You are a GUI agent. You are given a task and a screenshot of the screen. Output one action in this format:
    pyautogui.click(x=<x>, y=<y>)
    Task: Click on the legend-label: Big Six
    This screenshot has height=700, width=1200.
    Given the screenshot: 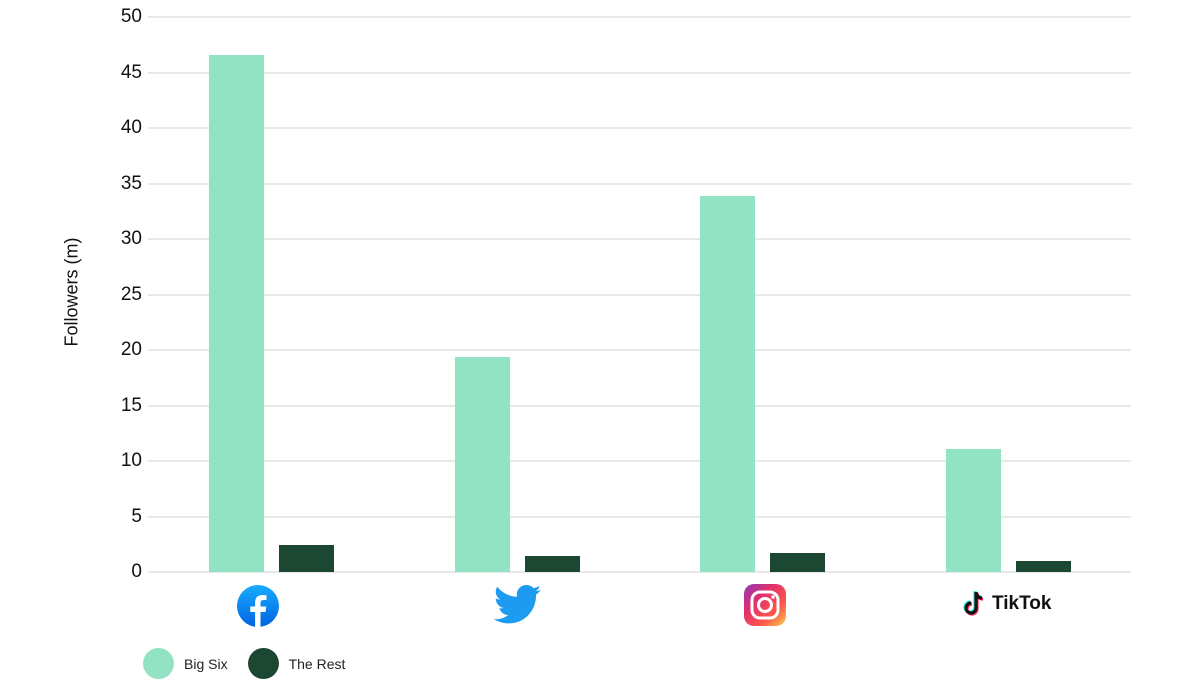 What is the action you would take?
    pyautogui.click(x=206, y=663)
    